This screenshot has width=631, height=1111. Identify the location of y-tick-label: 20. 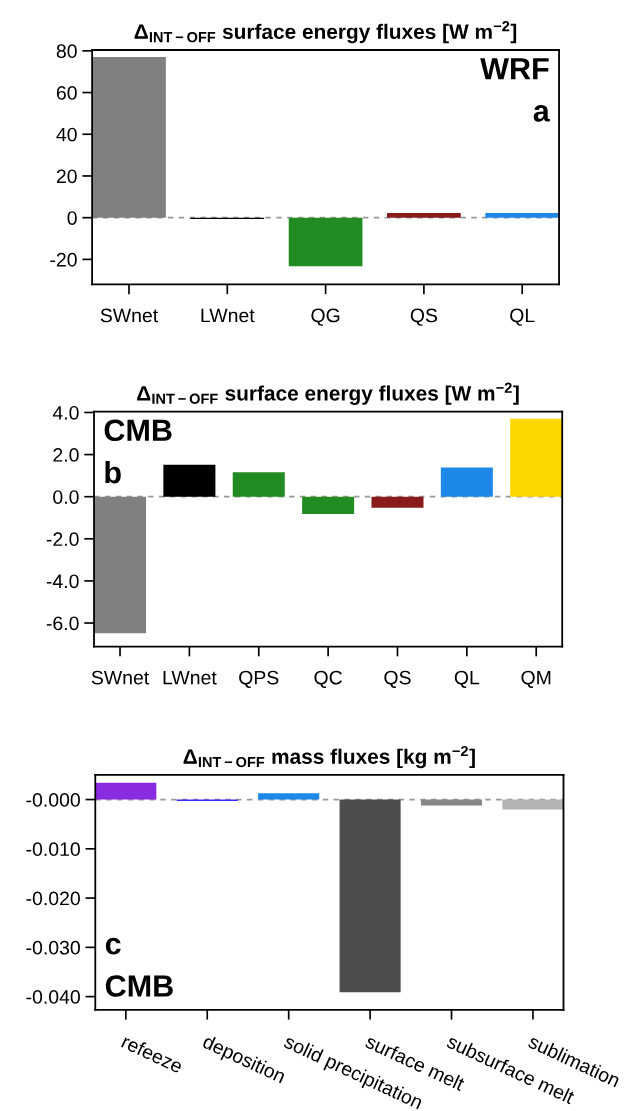
(66, 176).